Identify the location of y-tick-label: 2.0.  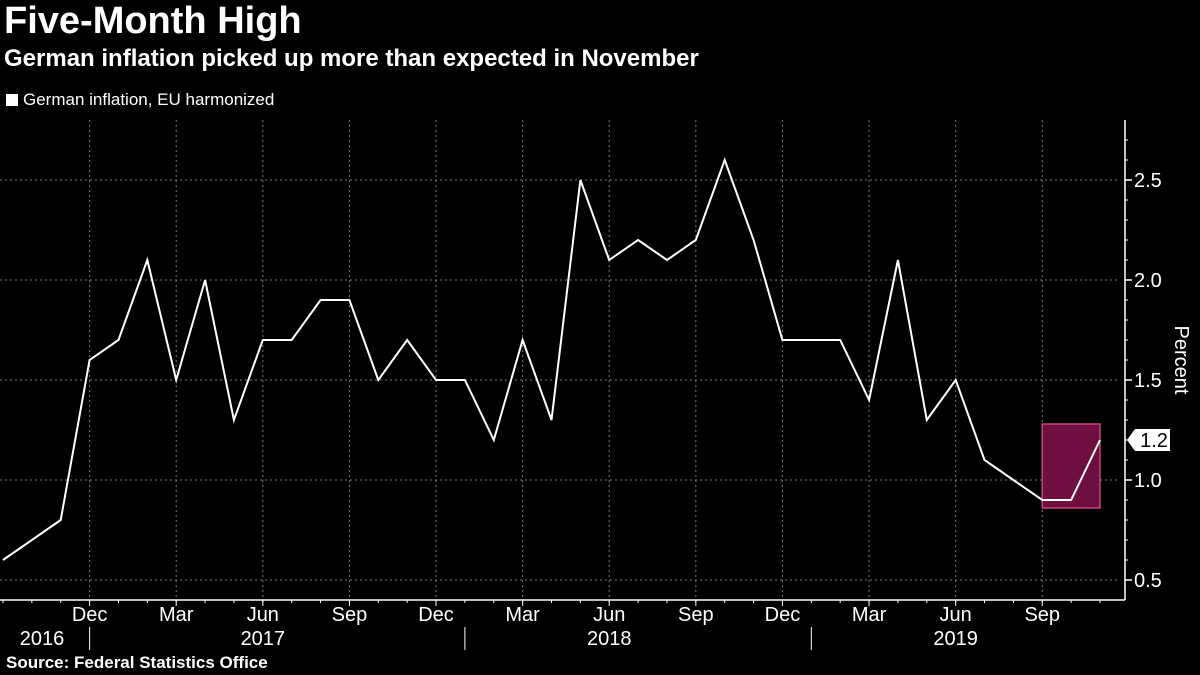
(1148, 281).